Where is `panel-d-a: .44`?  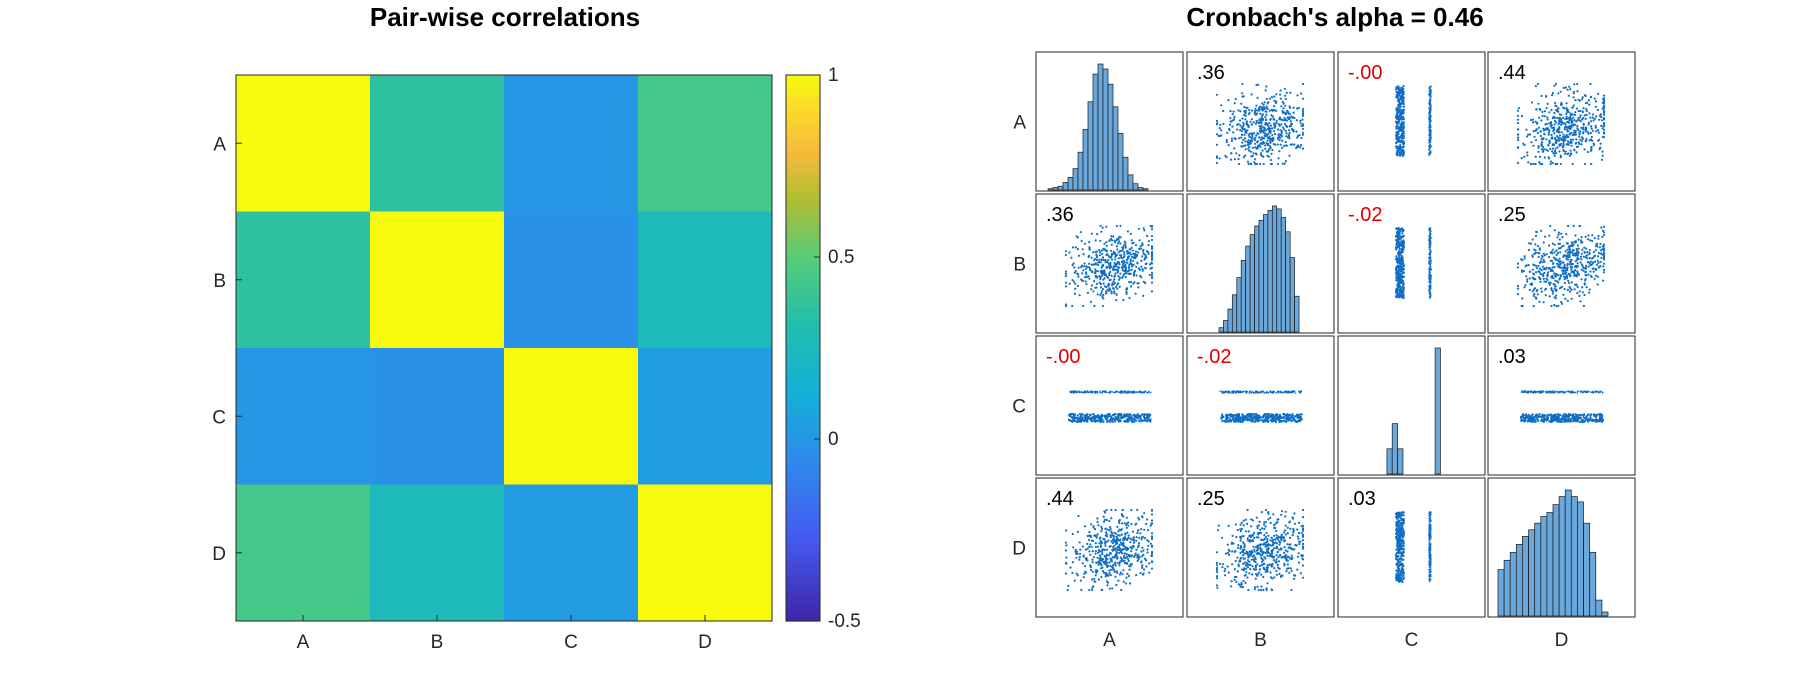 panel-d-a: .44 is located at coordinates (1109, 547).